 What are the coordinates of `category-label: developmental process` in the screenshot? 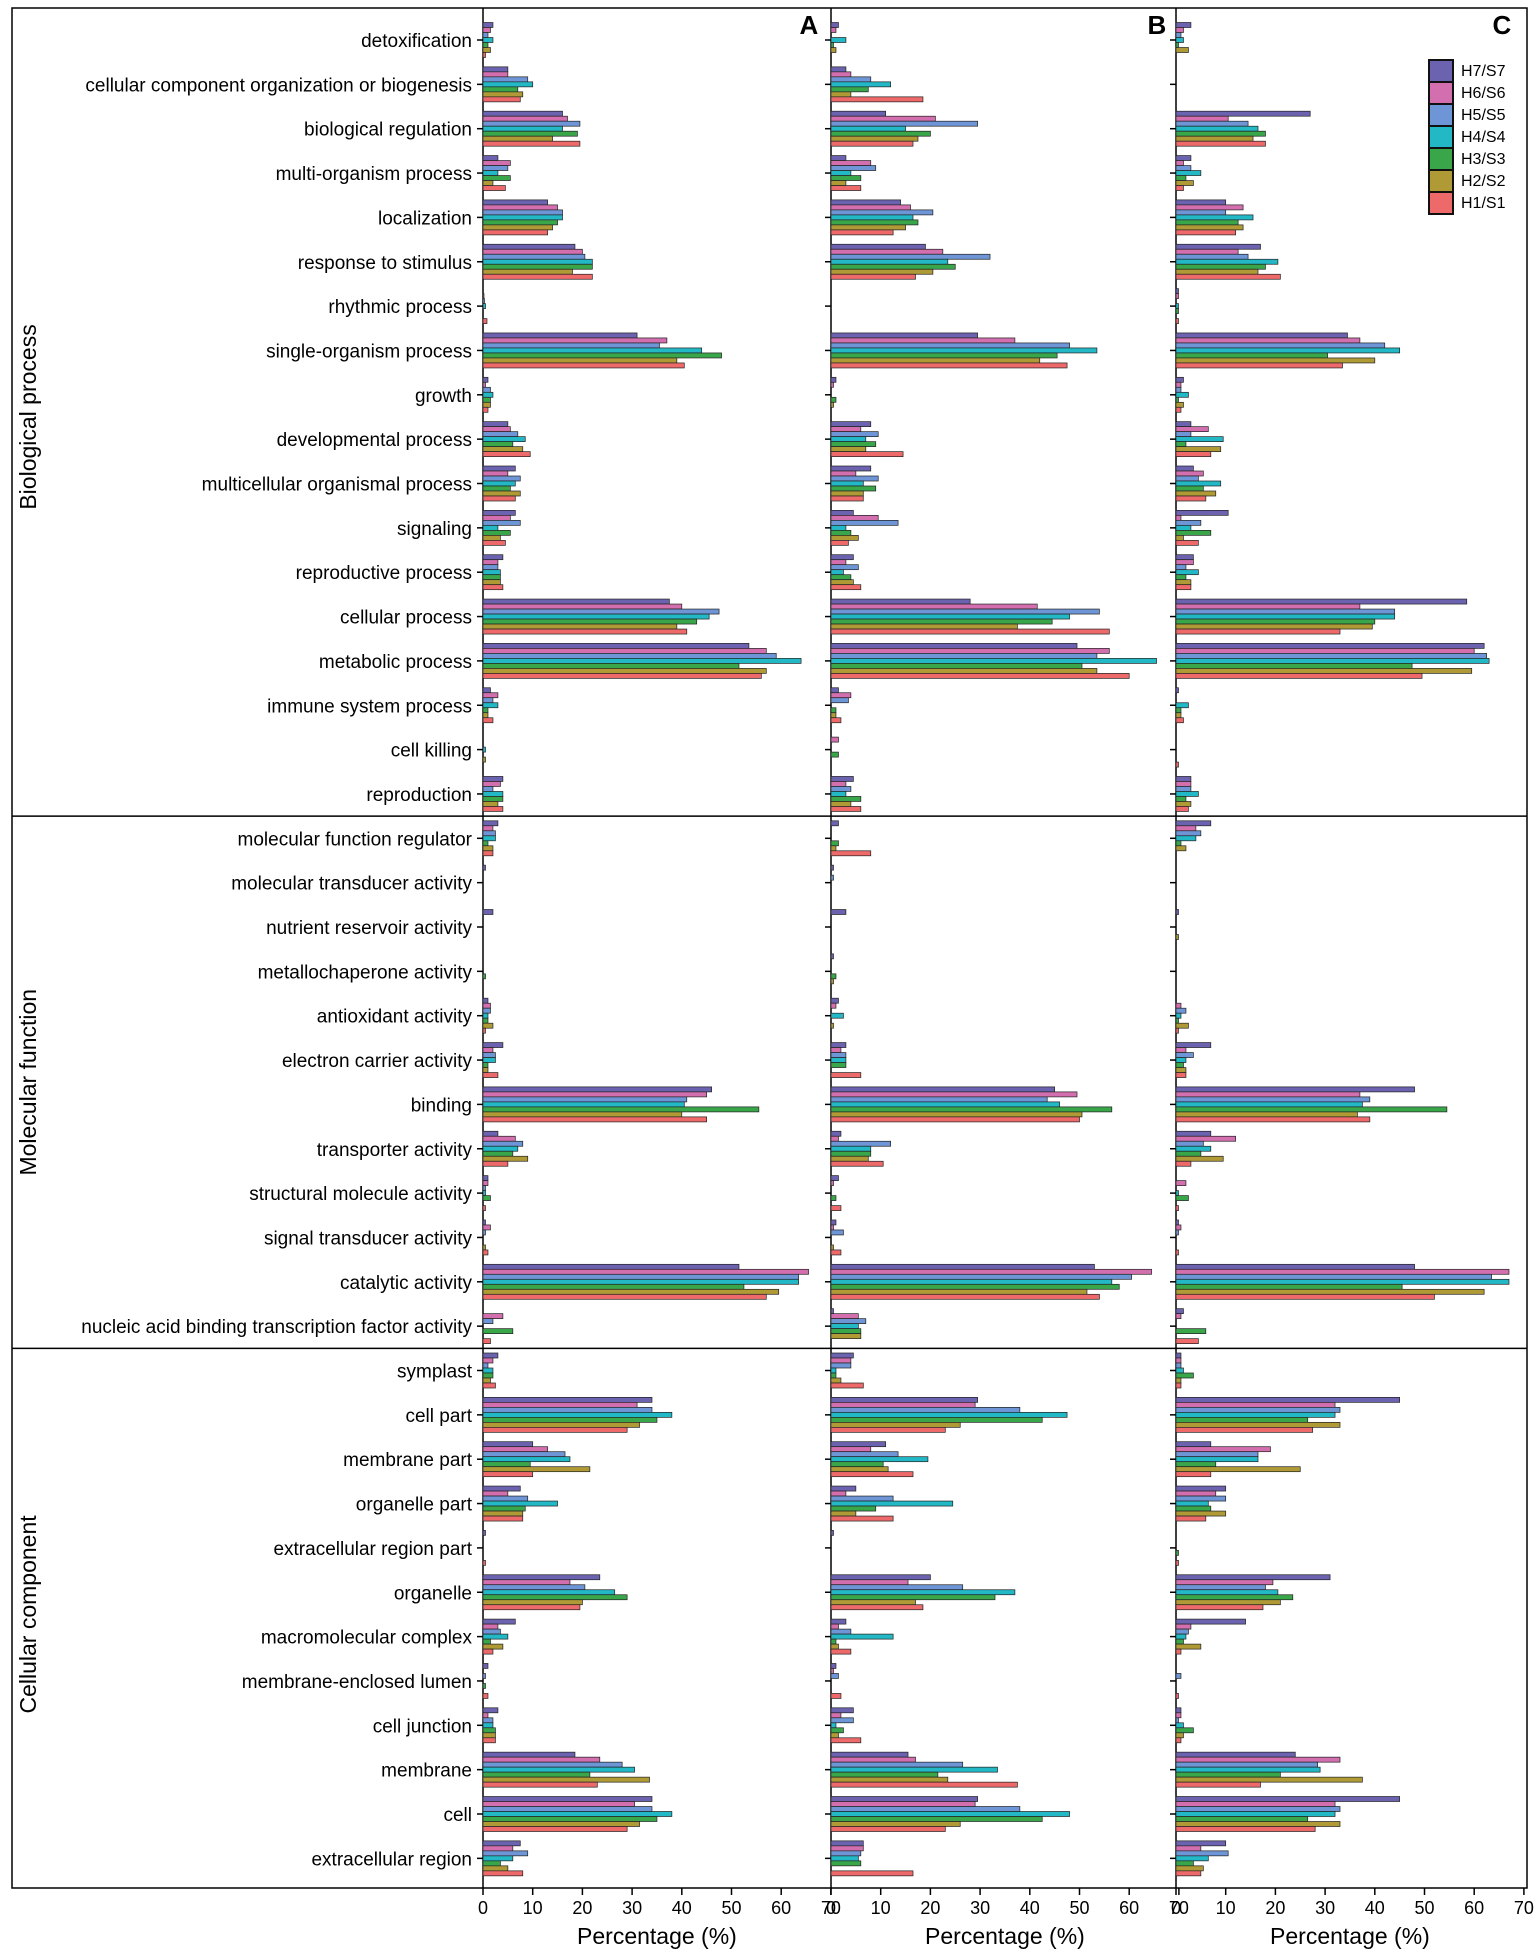 It's located at (374, 440).